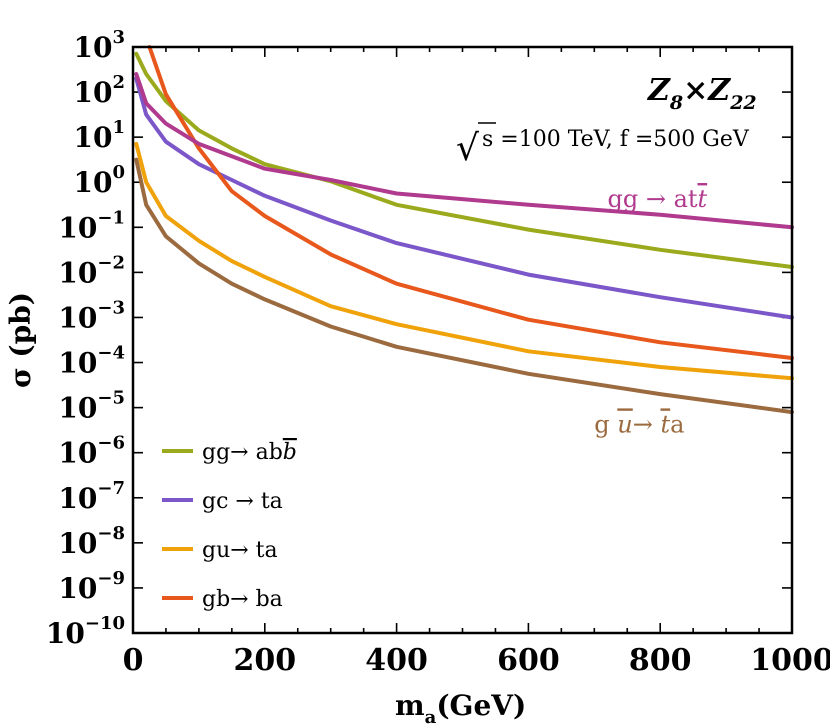  I want to click on legend: gg→ abb gc → ta gu→ ta gb→ ba, so click(229, 526).